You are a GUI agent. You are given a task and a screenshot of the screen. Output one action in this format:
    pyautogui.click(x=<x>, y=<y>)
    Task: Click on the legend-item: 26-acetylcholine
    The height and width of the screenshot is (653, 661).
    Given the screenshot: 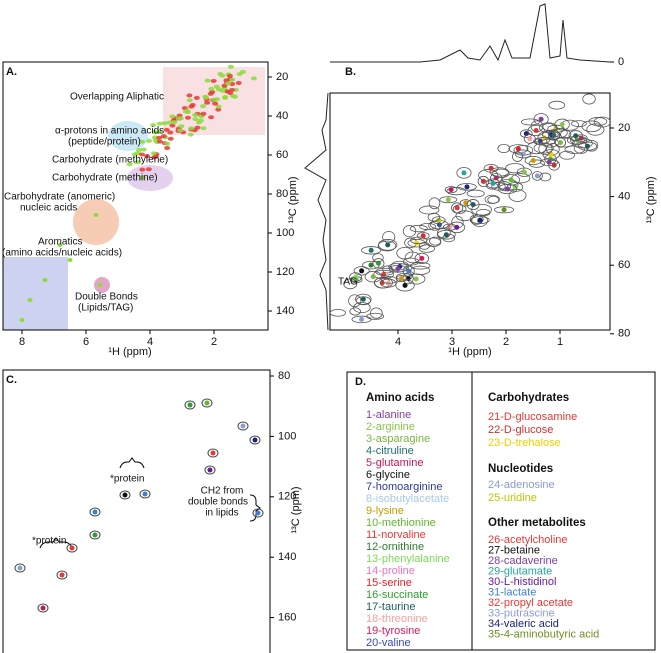 What is the action you would take?
    pyautogui.click(x=528, y=540)
    